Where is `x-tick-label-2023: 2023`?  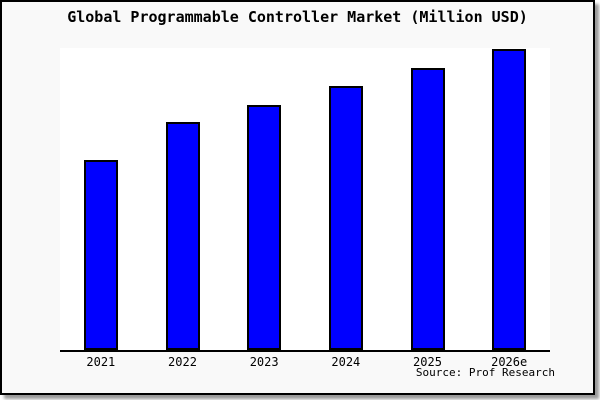 x-tick-label-2023: 2023 is located at coordinates (264, 362).